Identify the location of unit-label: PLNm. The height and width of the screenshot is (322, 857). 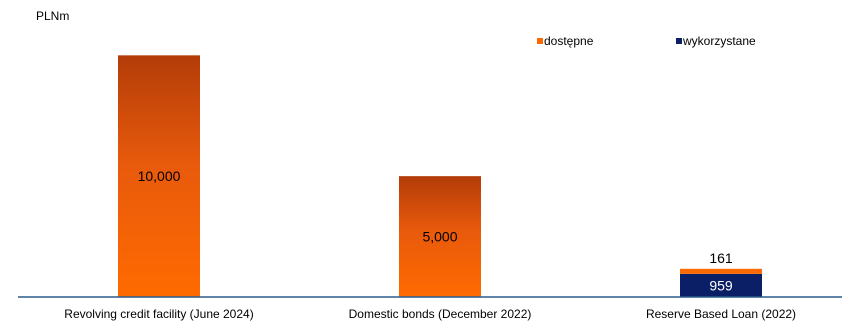
(52, 16).